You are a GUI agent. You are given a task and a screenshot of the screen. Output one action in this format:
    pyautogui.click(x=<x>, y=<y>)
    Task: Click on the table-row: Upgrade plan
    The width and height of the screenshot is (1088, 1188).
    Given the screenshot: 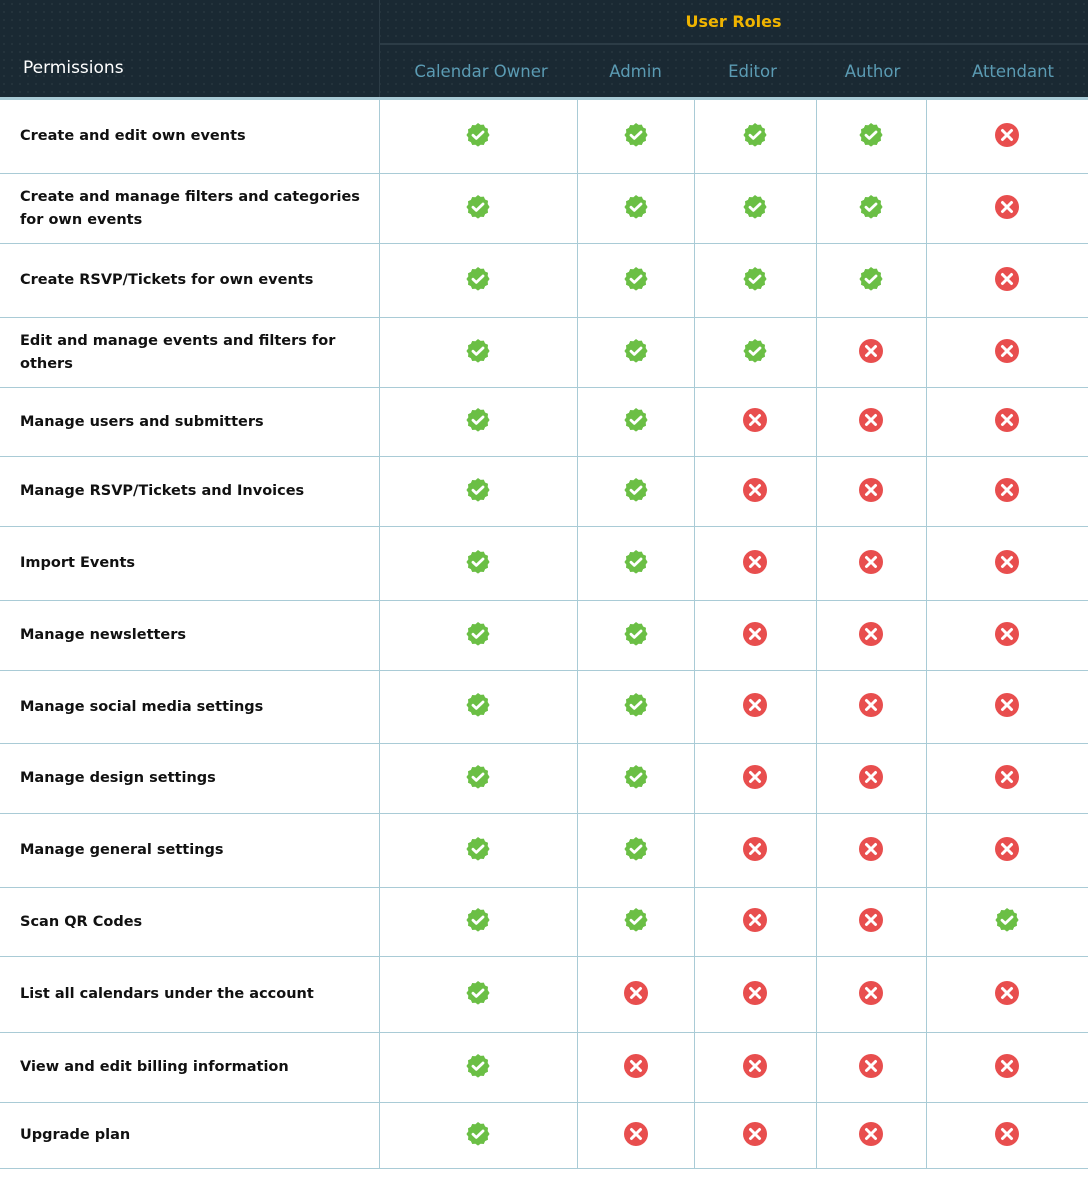 What is the action you would take?
    pyautogui.click(x=544, y=1135)
    